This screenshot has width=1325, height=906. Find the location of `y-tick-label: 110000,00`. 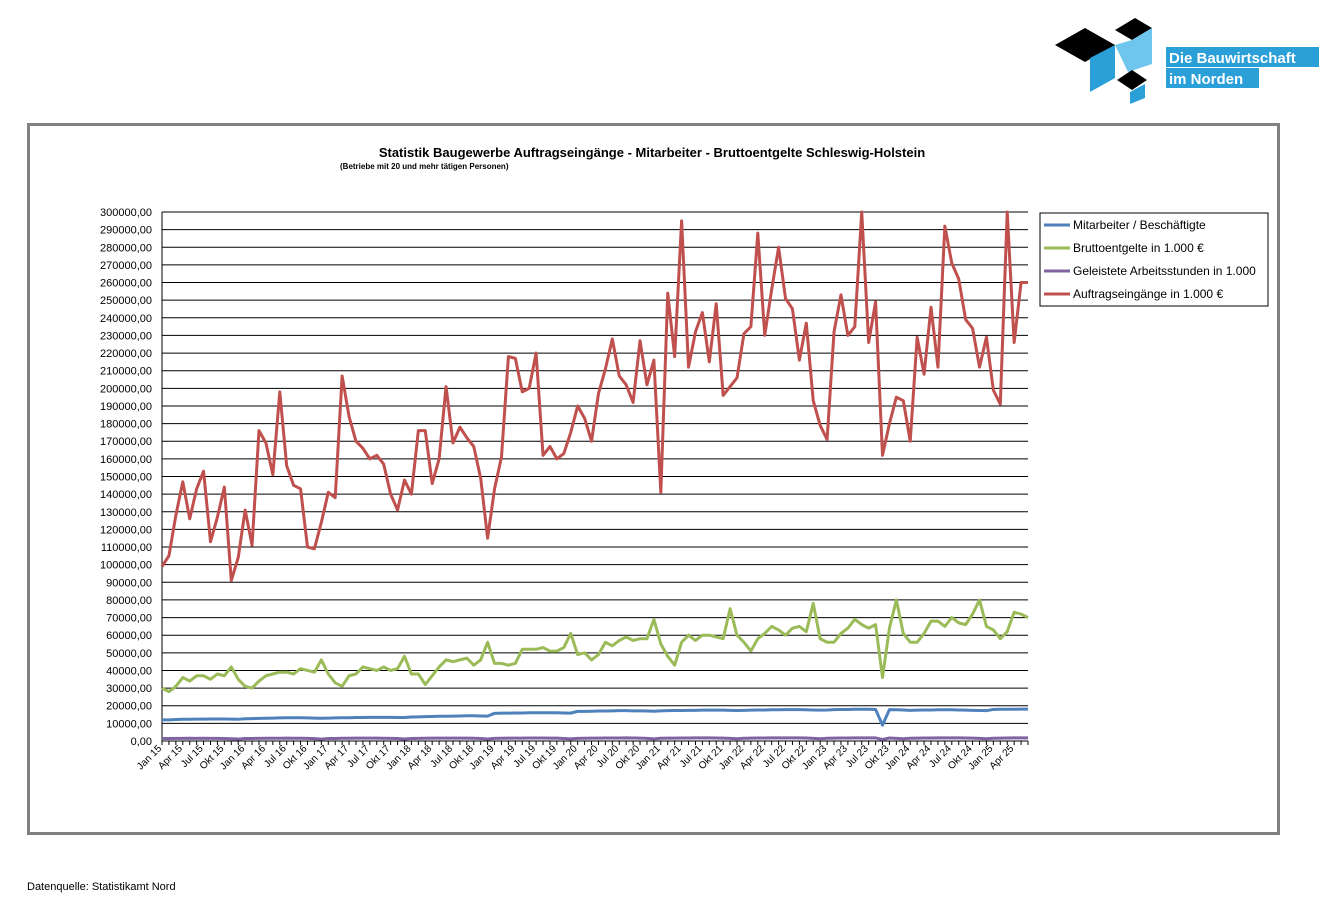

y-tick-label: 110000,00 is located at coordinates (126, 548).